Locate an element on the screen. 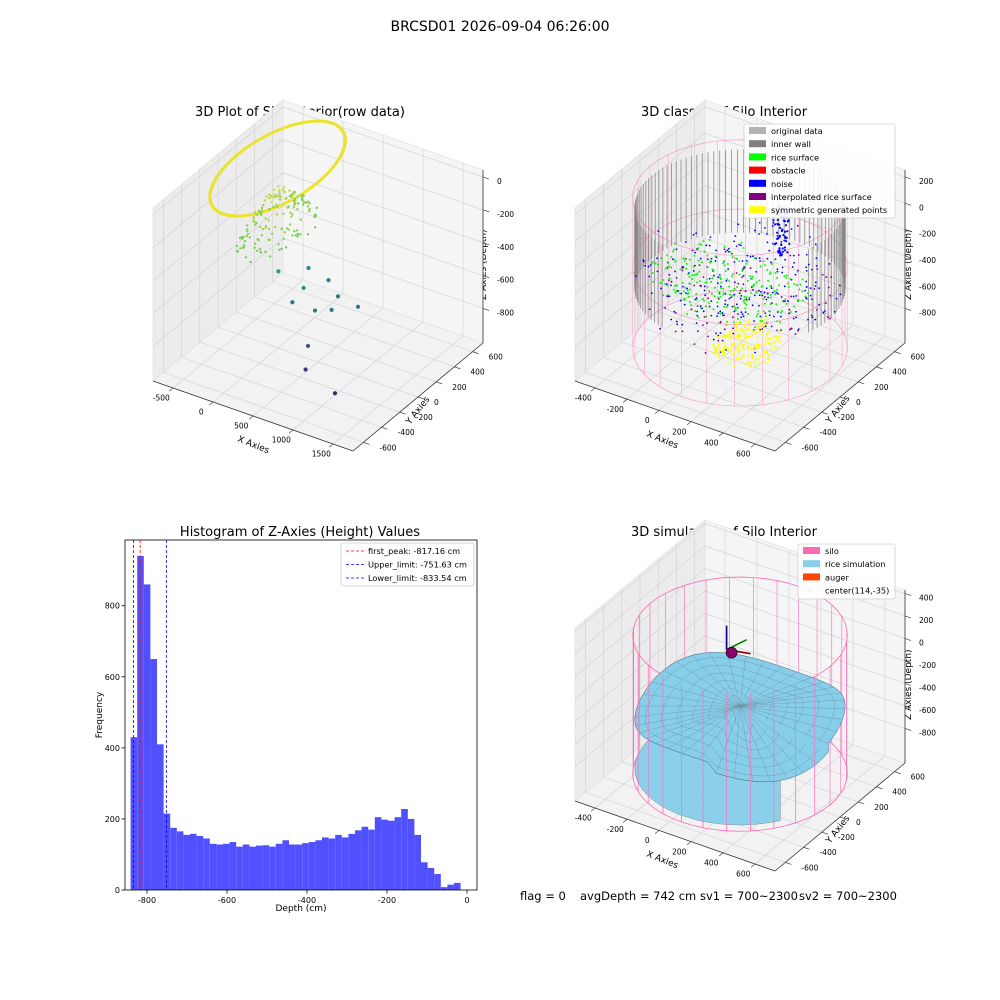 The image size is (1000, 1000). panel-classify-ytick-label: -200 is located at coordinates (846, 417).